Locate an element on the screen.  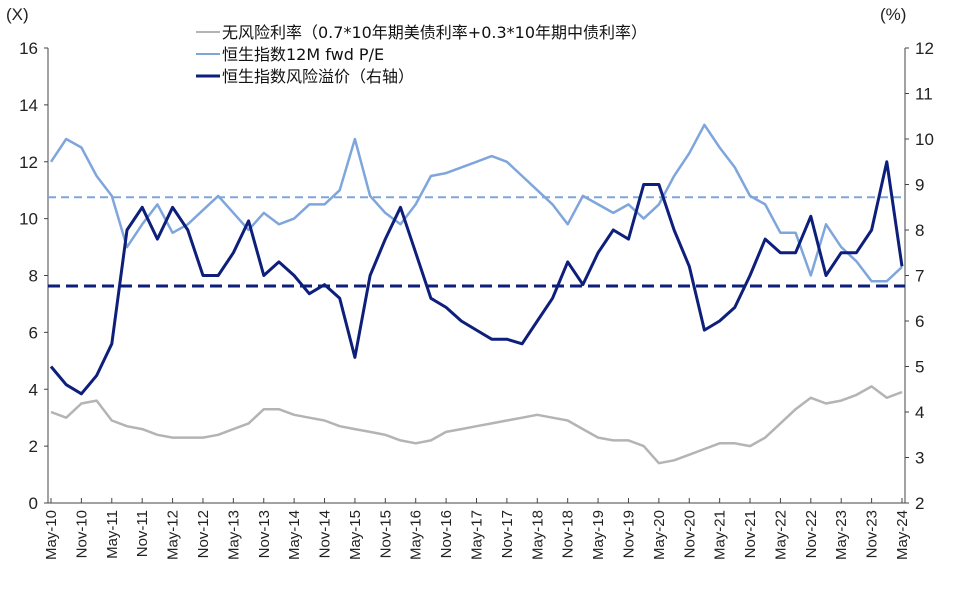
x-tick-label: May-18 is located at coordinates (537, 535).